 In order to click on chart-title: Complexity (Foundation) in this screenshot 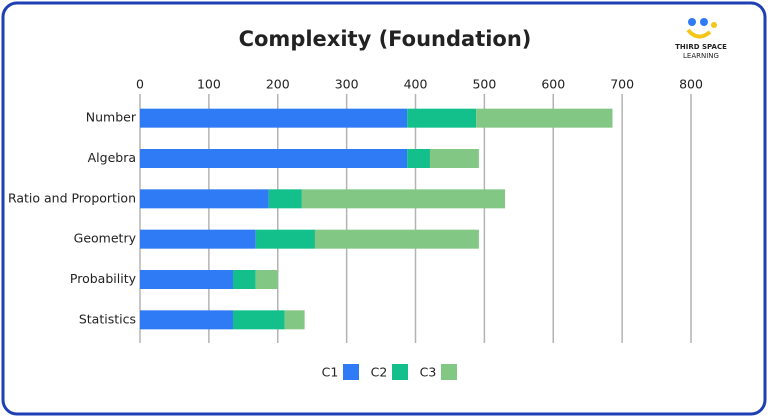, I will do `click(385, 39)`.